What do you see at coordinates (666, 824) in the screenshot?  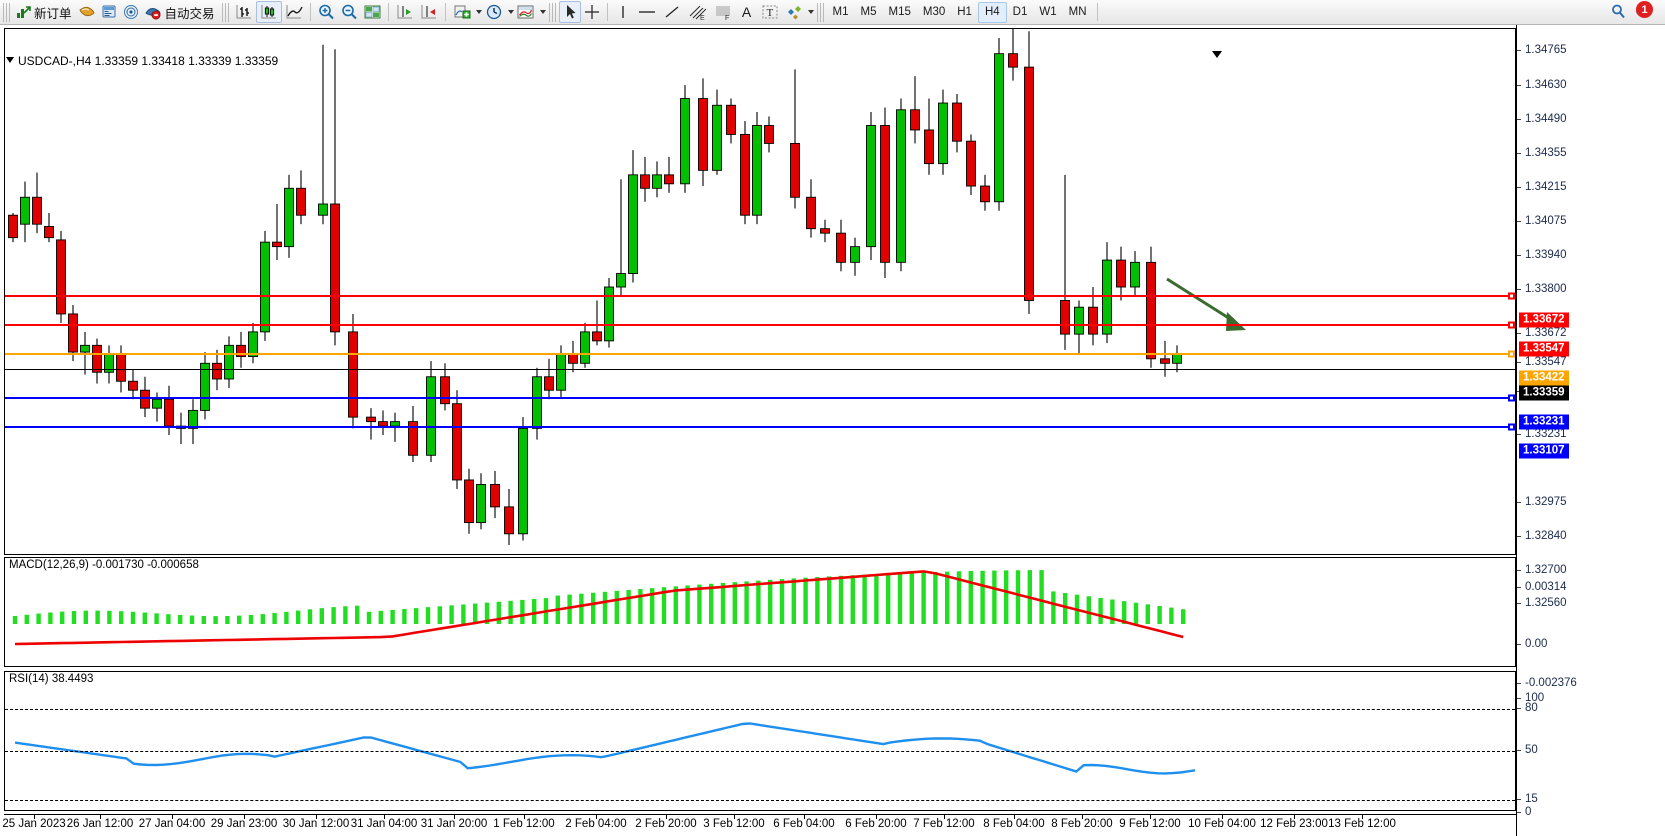 I see `time-tick-label: 2 Feb 20:00` at bounding box center [666, 824].